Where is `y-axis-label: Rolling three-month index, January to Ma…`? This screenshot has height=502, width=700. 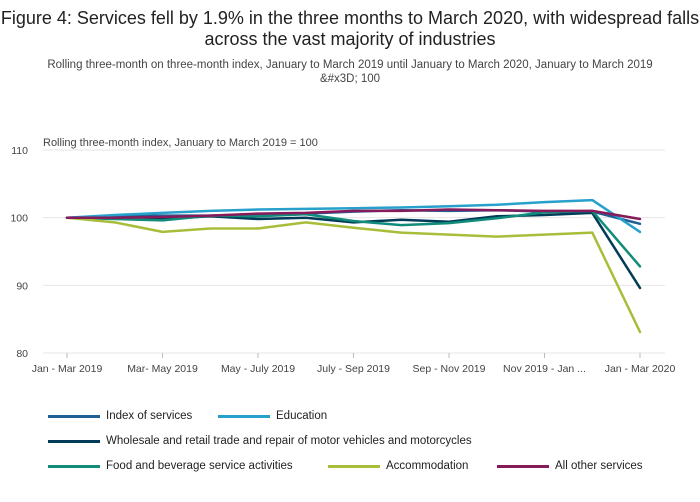
y-axis-label: Rolling three-month index, January to Ma… is located at coordinates (180, 143).